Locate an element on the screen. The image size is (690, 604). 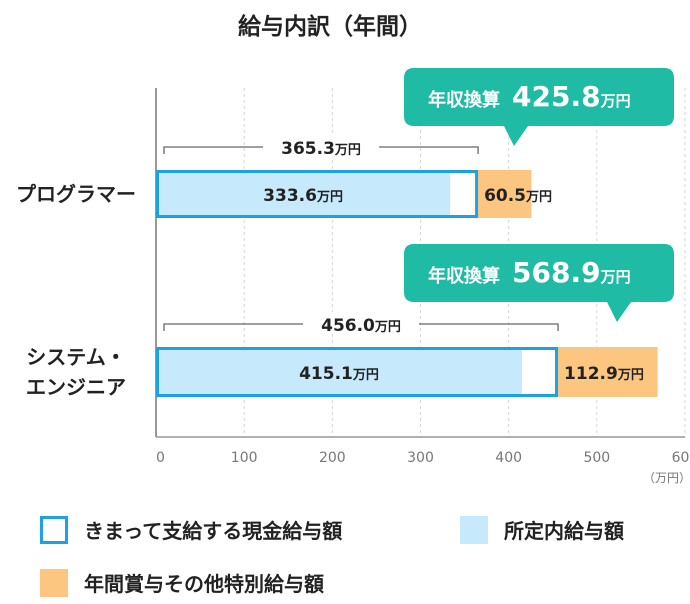
kimatte-label-0: 365.3万円 is located at coordinates (321, 149).